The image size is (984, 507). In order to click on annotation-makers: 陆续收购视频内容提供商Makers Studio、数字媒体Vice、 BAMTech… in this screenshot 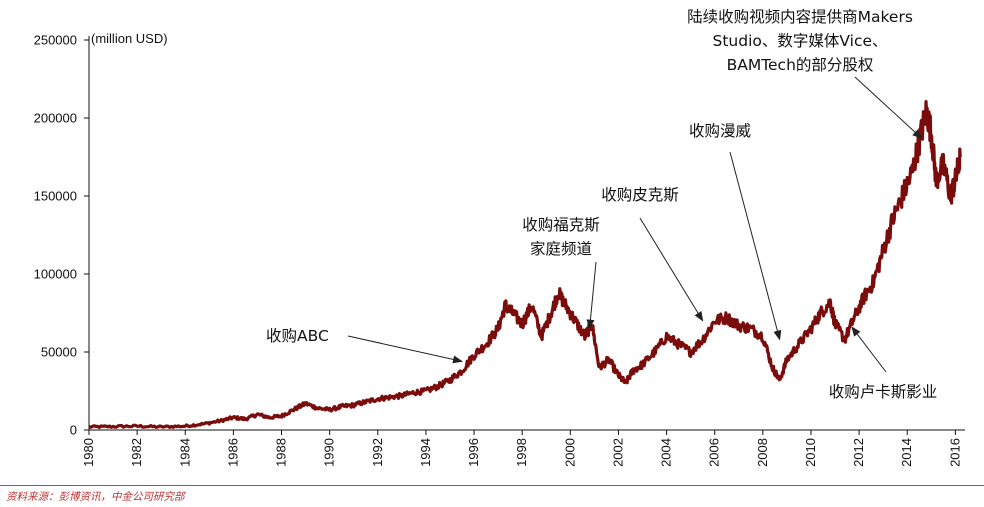, I will do `click(805, 73)`.